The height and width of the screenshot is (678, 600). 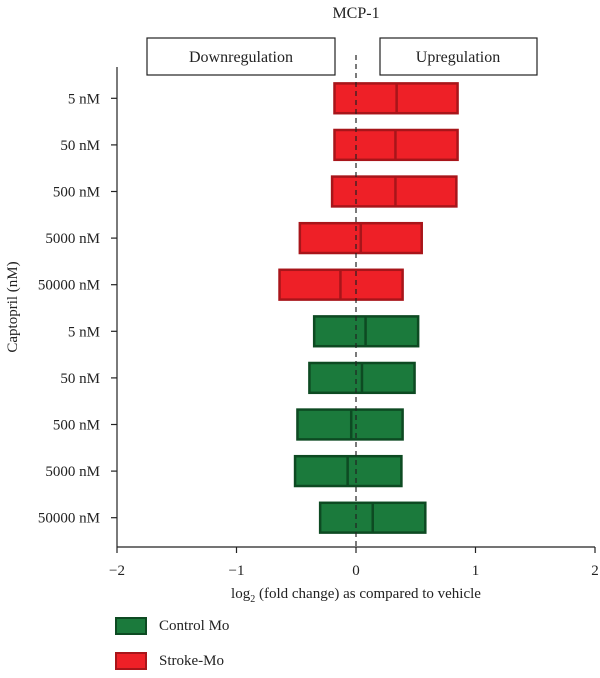 What do you see at coordinates (131, 626) in the screenshot?
I see `legend-swatch-control-mo` at bounding box center [131, 626].